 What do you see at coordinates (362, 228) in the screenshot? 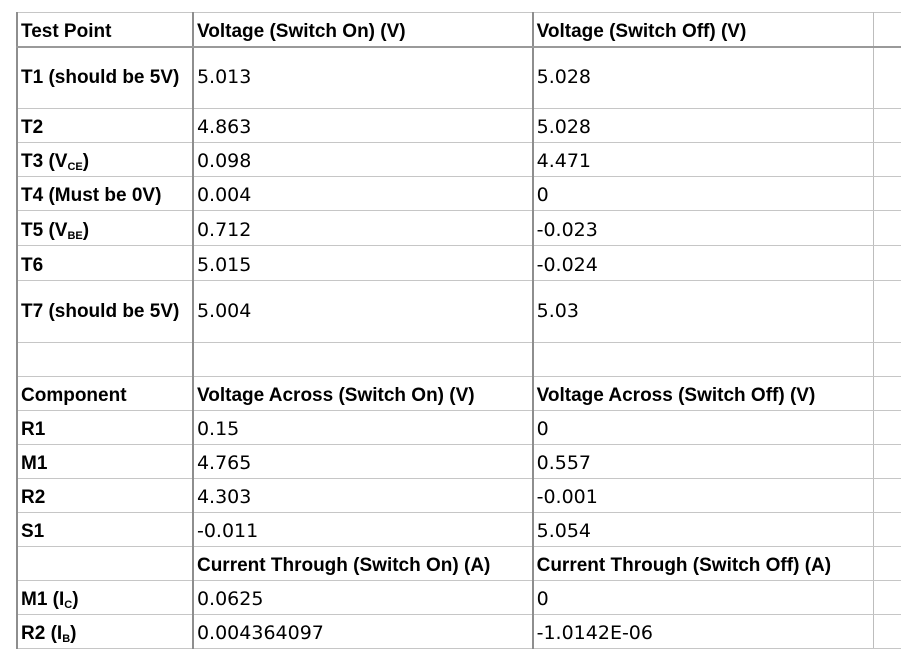
I see `value-cell-on: 0.712` at bounding box center [362, 228].